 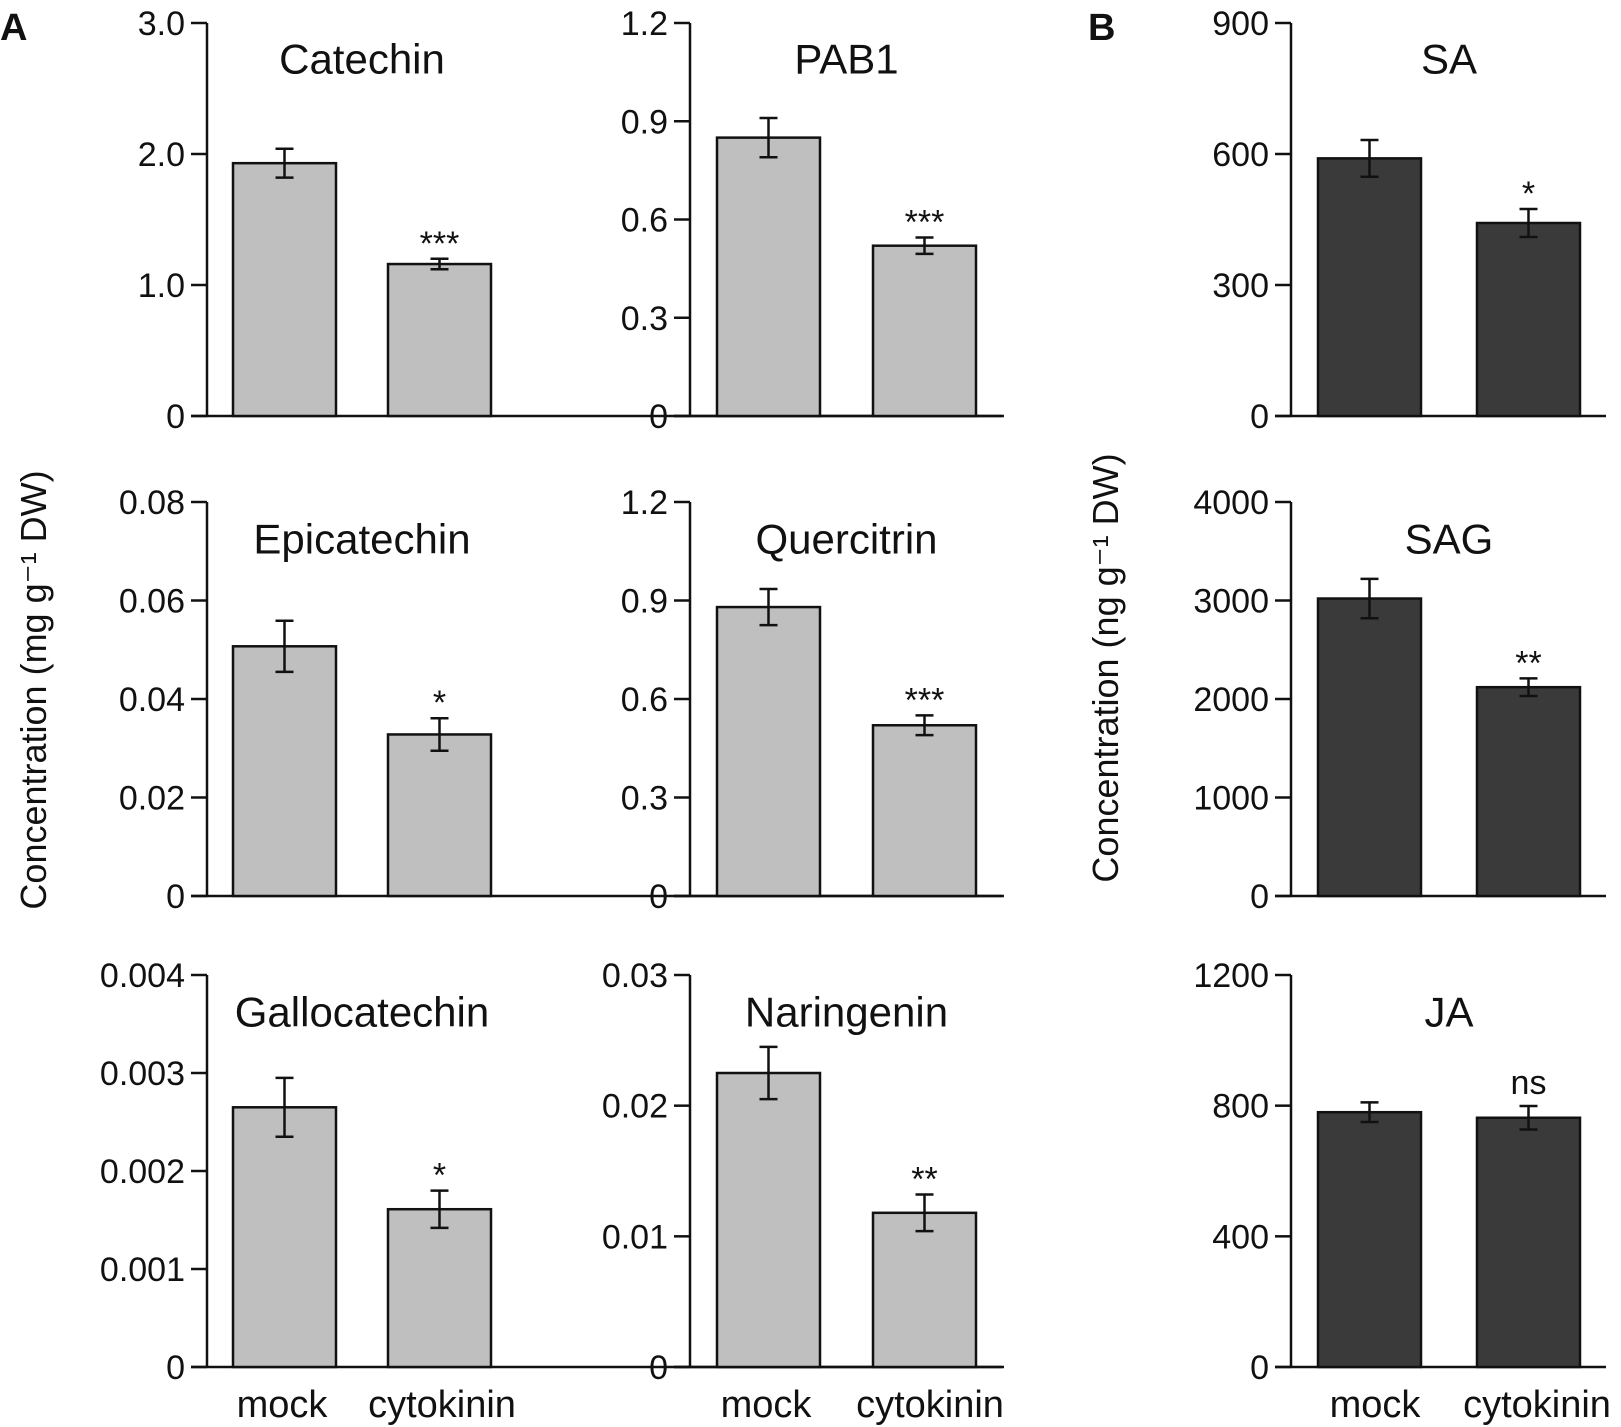 What do you see at coordinates (1231, 503) in the screenshot?
I see `y-tick-label: 4000` at bounding box center [1231, 503].